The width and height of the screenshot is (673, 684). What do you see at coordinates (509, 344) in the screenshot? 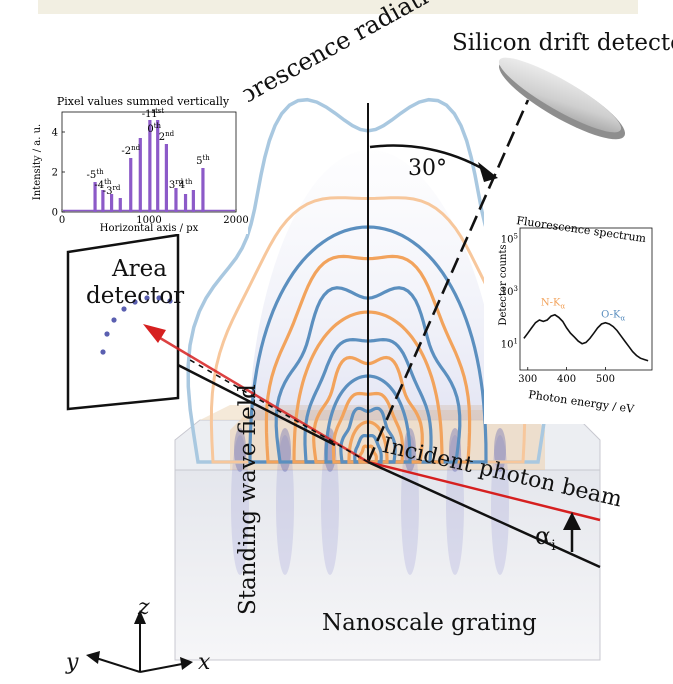
I see `chart2-ytick-label: 10¹` at bounding box center [509, 344].